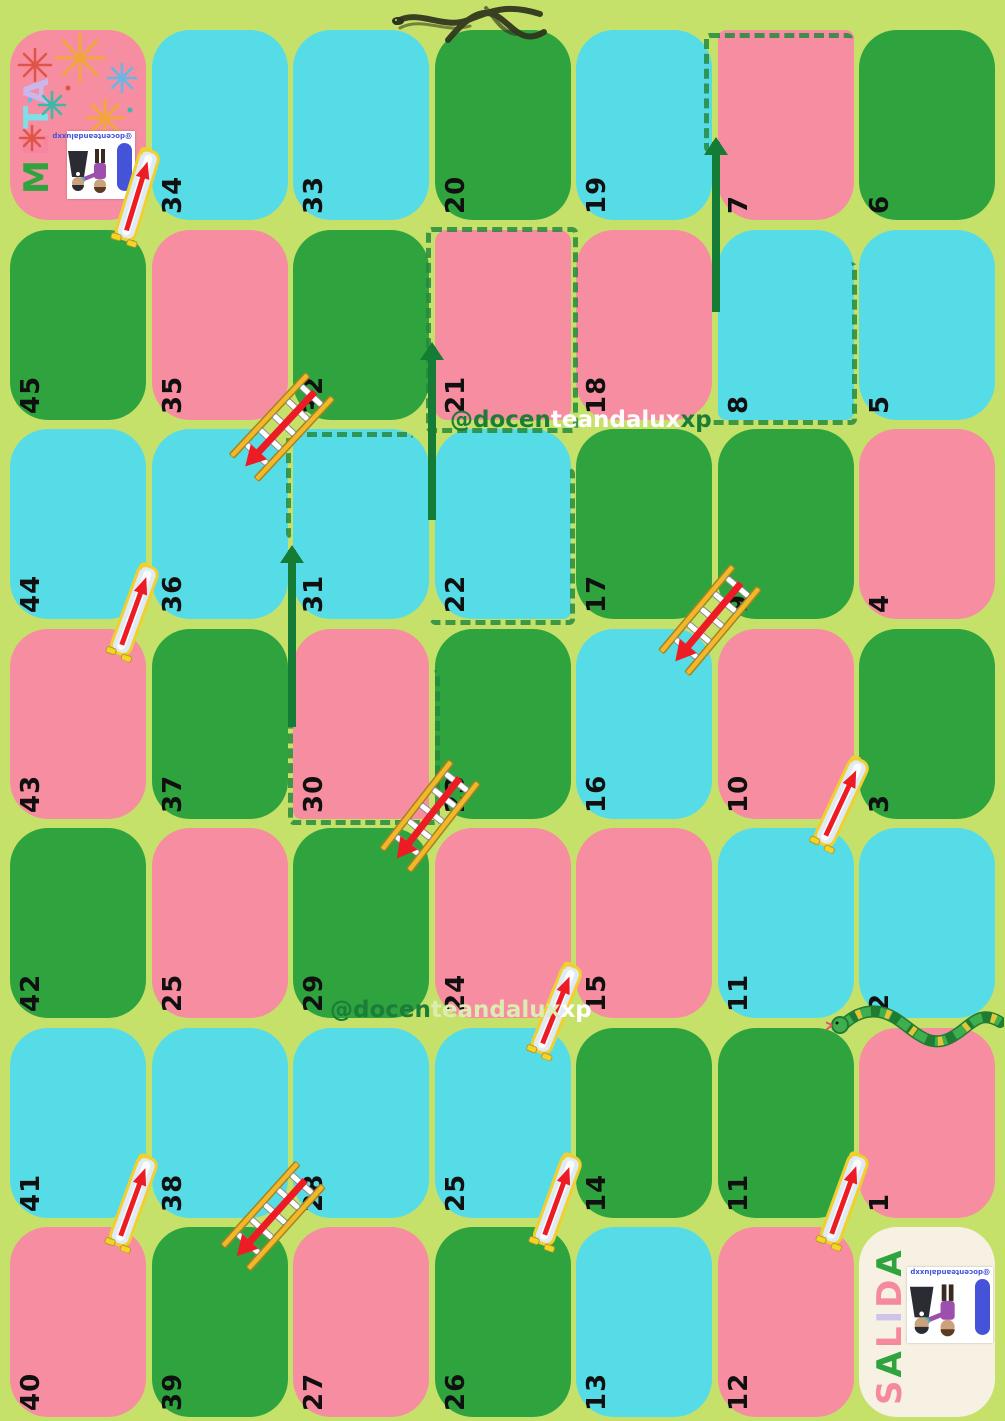  Describe the element at coordinates (880, 603) in the screenshot. I see `cell-number: 4` at that location.